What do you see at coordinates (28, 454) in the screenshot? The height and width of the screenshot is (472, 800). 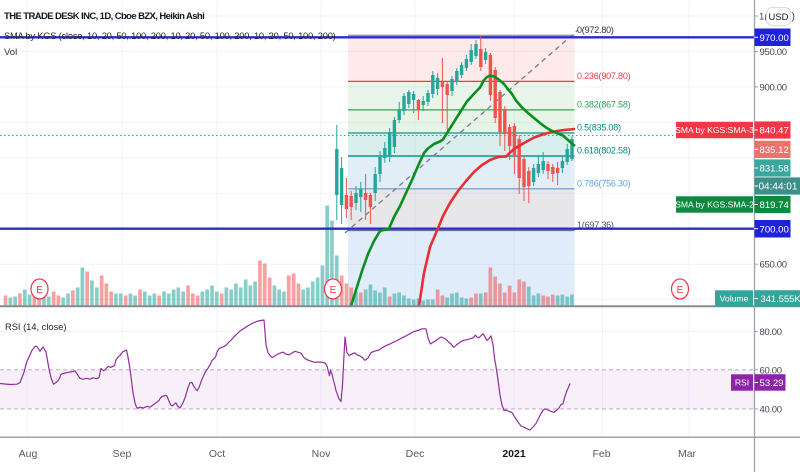 I see `svg-text: Aug` at bounding box center [28, 454].